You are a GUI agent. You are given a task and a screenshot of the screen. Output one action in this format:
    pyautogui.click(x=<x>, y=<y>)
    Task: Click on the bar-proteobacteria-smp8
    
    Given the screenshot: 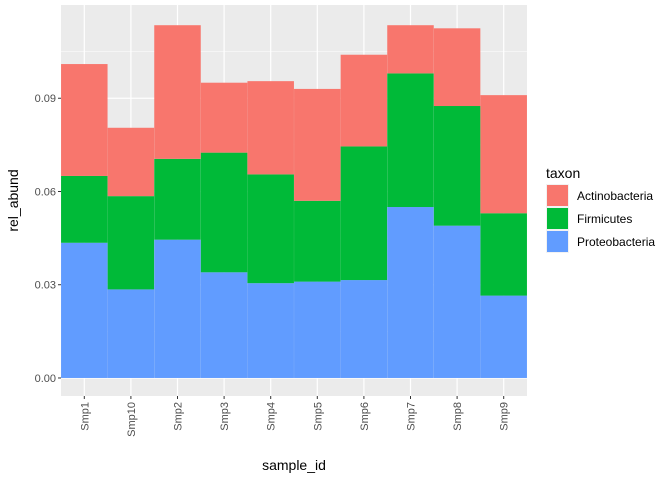 What is the action you would take?
    pyautogui.click(x=457, y=301)
    